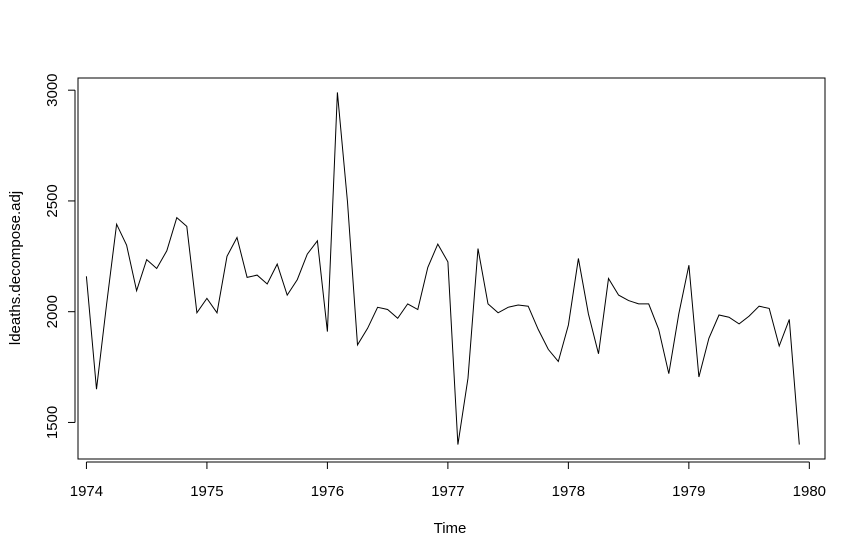 The width and height of the screenshot is (866, 552). What do you see at coordinates (60, 256) in the screenshot?
I see `y-axis: 1500 2000 2500 3000` at bounding box center [60, 256].